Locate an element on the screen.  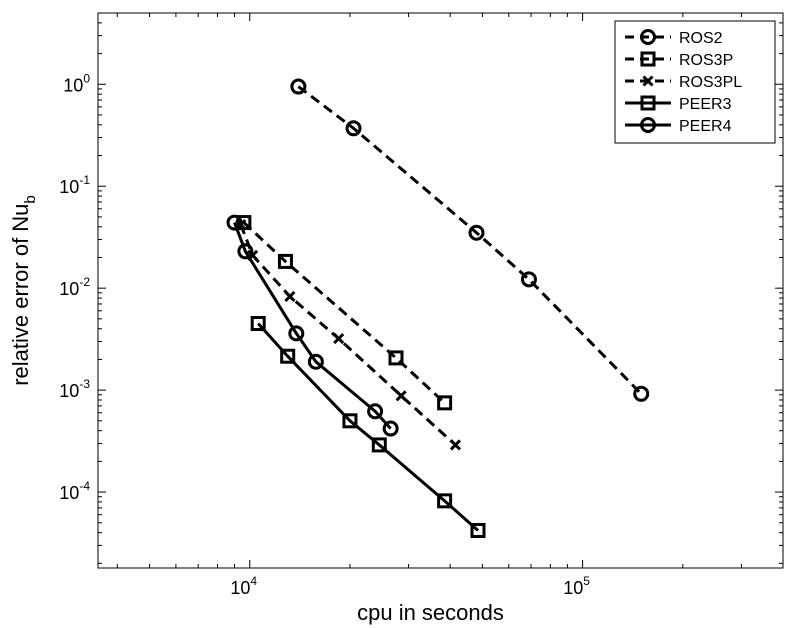
legend-label-ros2: ROS2 is located at coordinates (701, 38).